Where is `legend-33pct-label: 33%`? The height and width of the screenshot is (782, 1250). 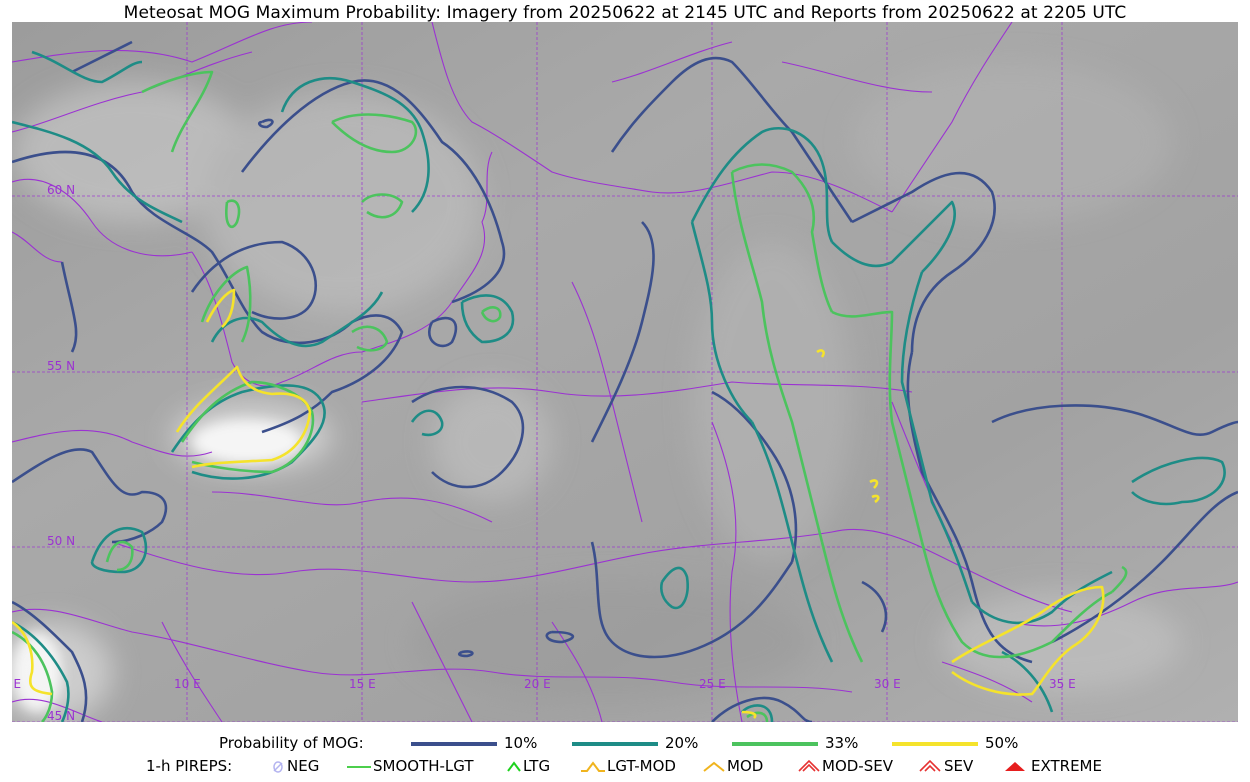 legend-33pct-label: 33% is located at coordinates (842, 743).